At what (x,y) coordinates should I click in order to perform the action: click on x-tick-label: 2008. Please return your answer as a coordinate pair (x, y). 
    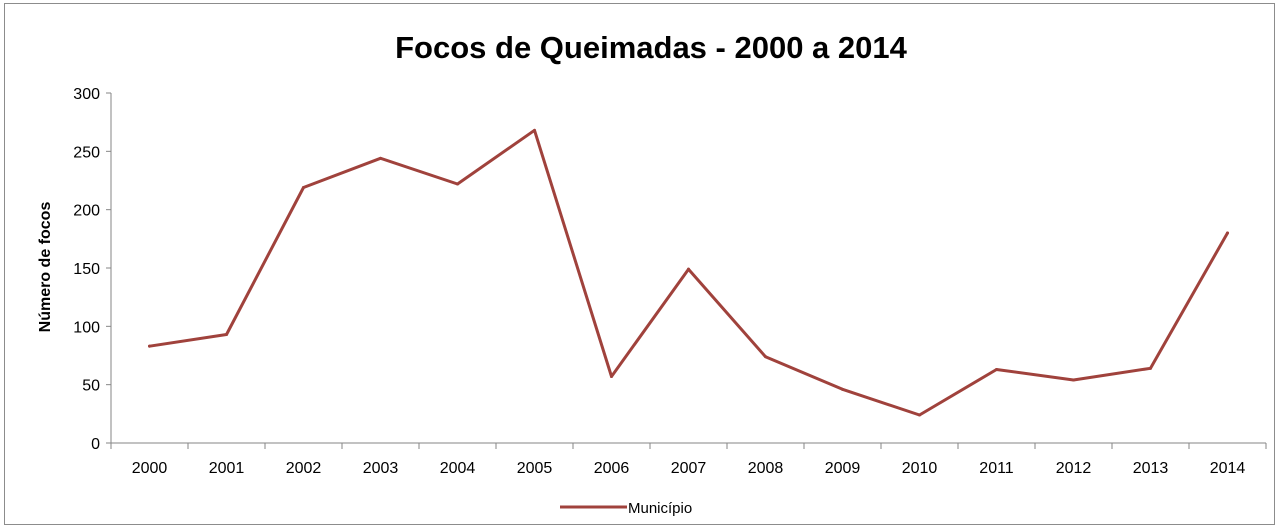
    Looking at the image, I should click on (766, 468).